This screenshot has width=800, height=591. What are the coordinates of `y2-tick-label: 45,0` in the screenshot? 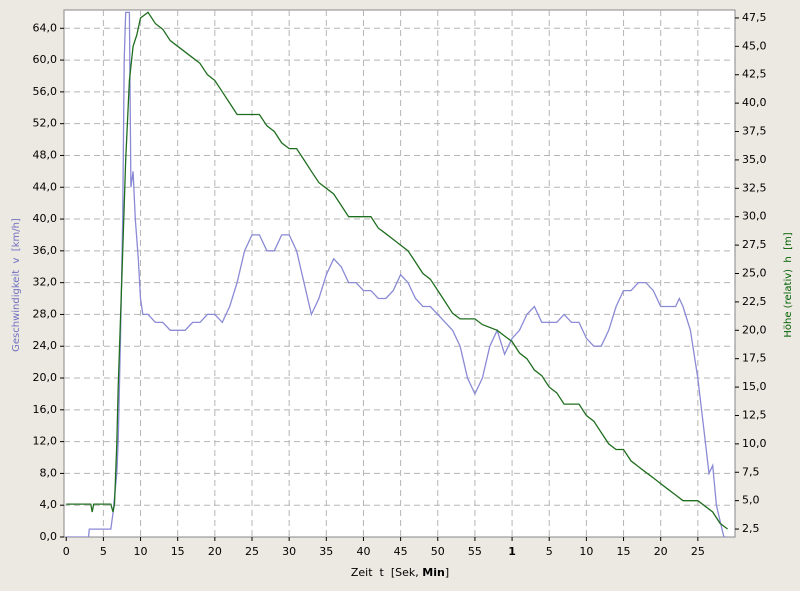 It's located at (754, 45).